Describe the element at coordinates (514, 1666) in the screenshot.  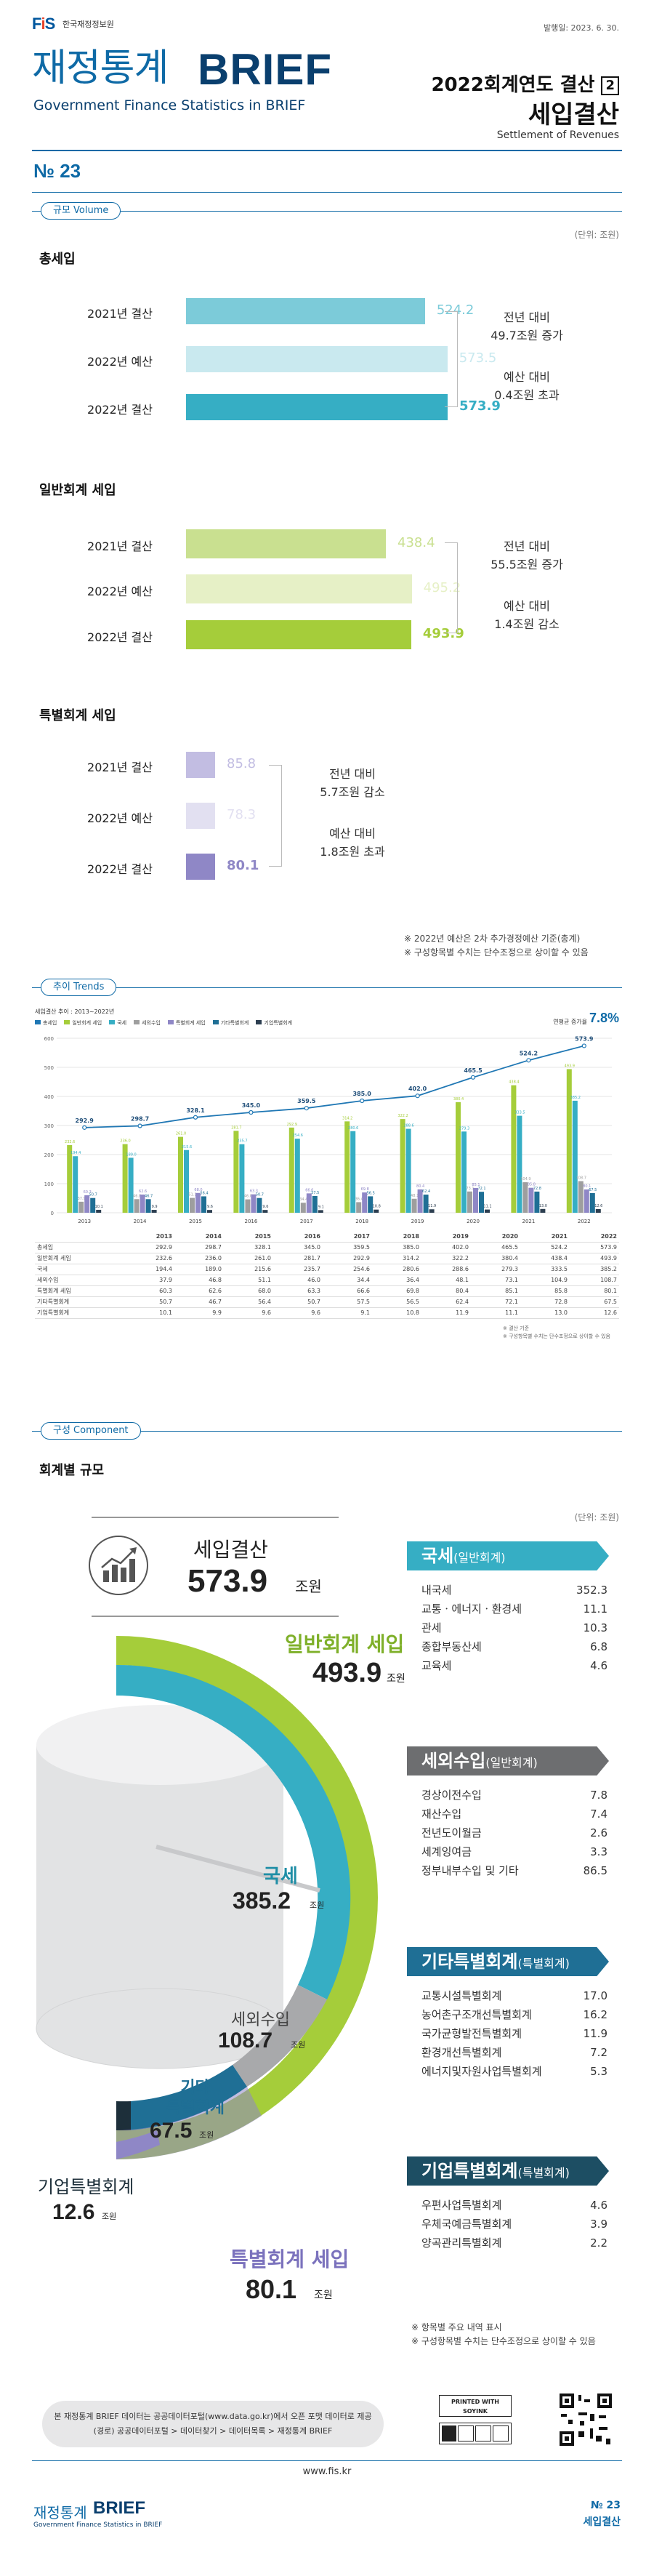
I see `panel-item: 교육세 4.6` at that location.